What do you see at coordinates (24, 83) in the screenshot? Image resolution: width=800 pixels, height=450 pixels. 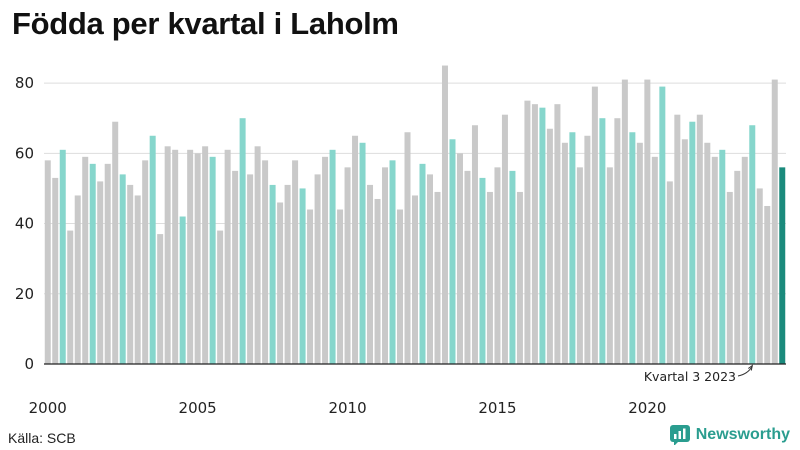 I see `y-tick-label: 80` at bounding box center [24, 83].